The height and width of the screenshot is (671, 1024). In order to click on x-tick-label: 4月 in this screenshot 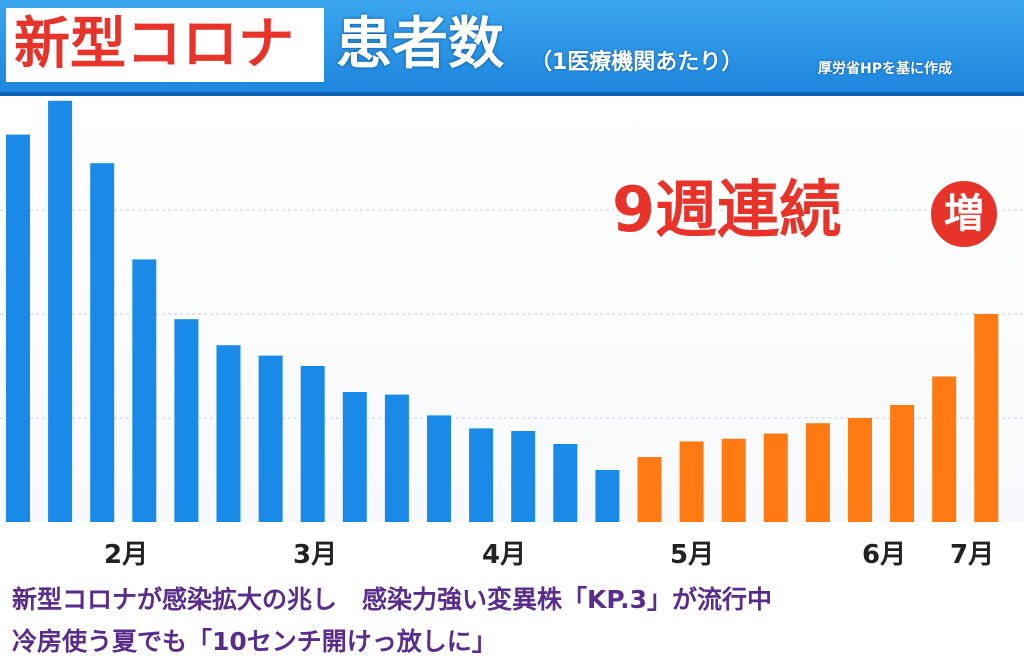, I will do `click(504, 555)`.